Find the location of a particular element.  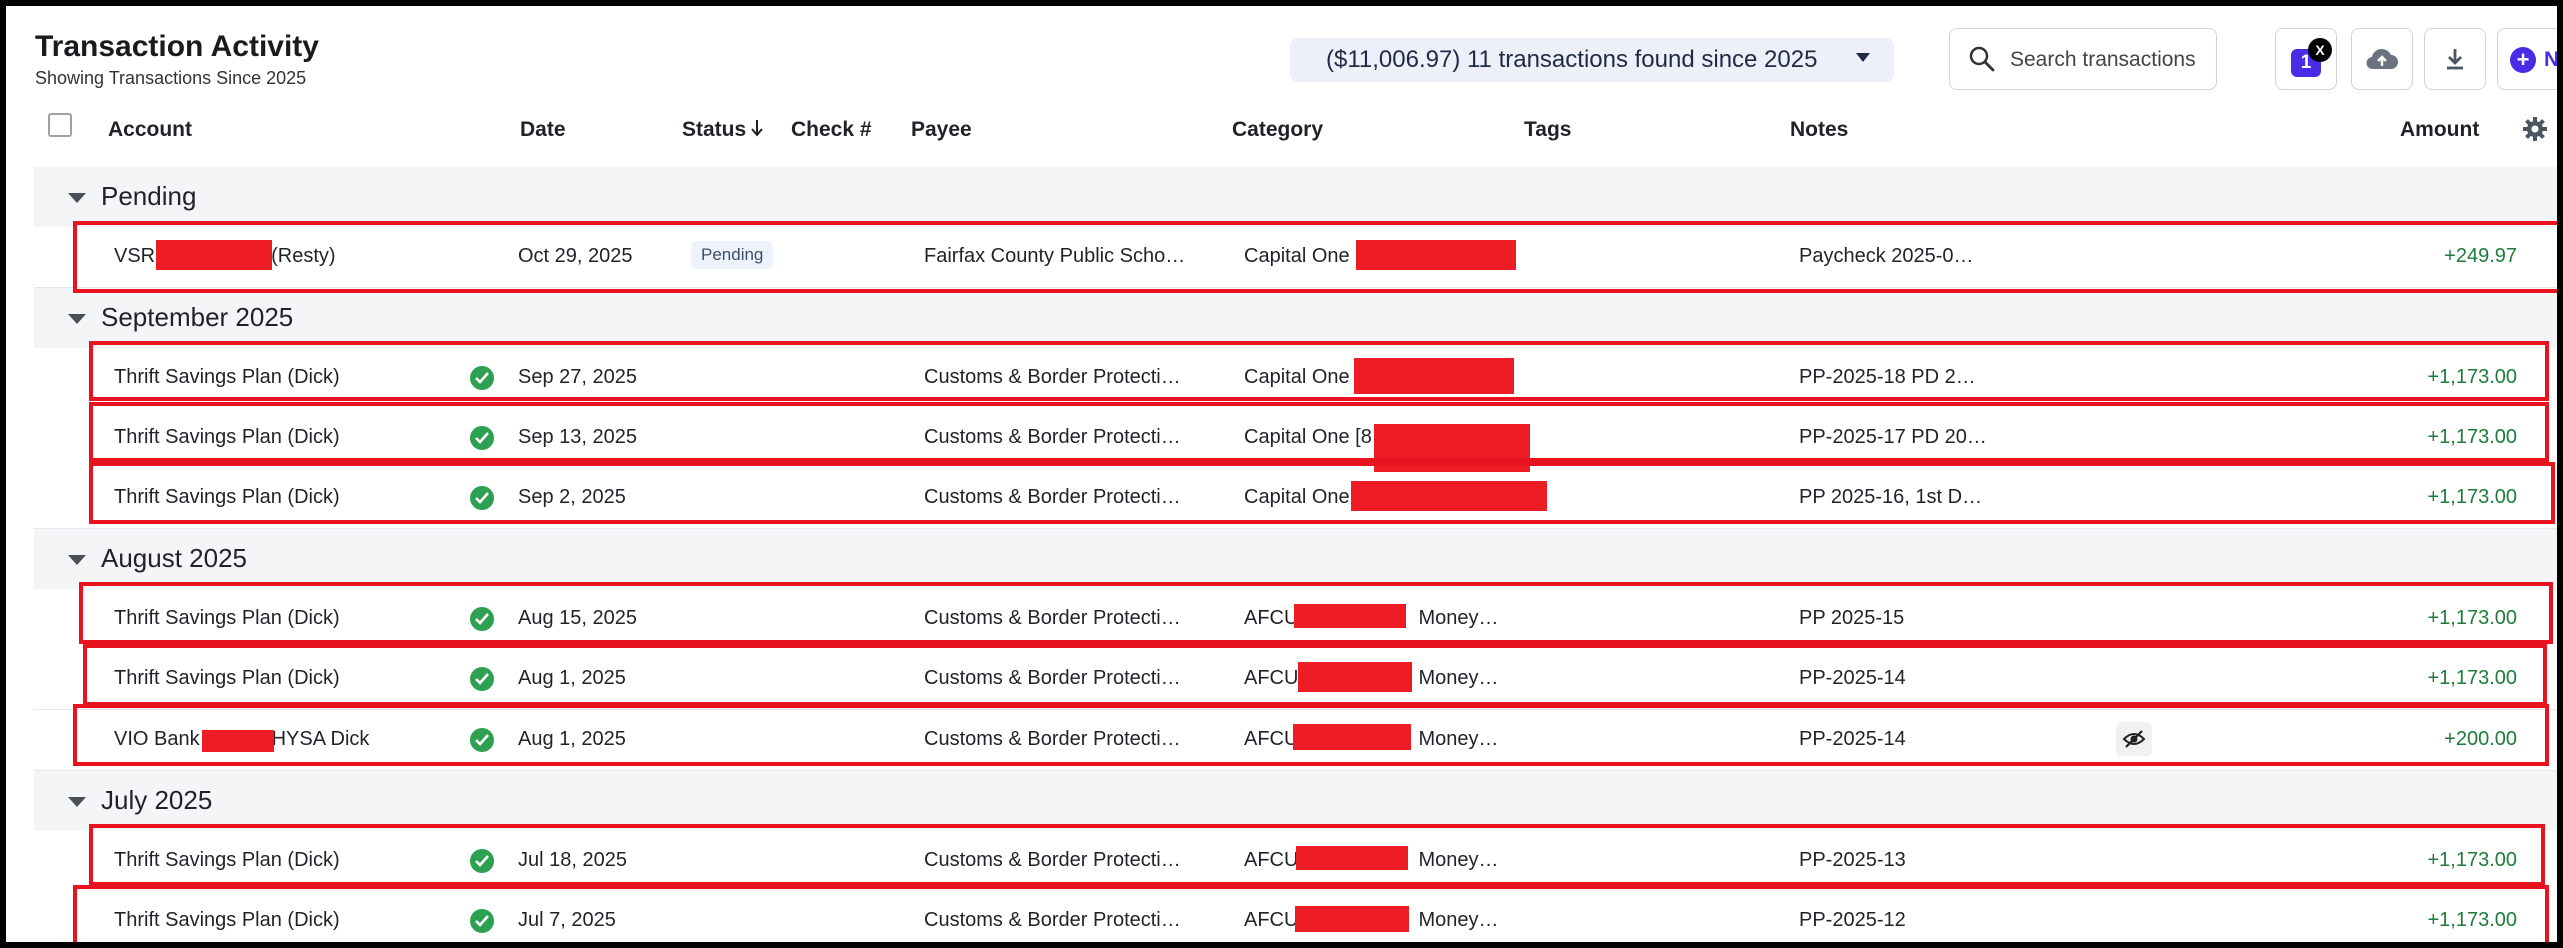

group-label: September 2025 is located at coordinates (197, 317).